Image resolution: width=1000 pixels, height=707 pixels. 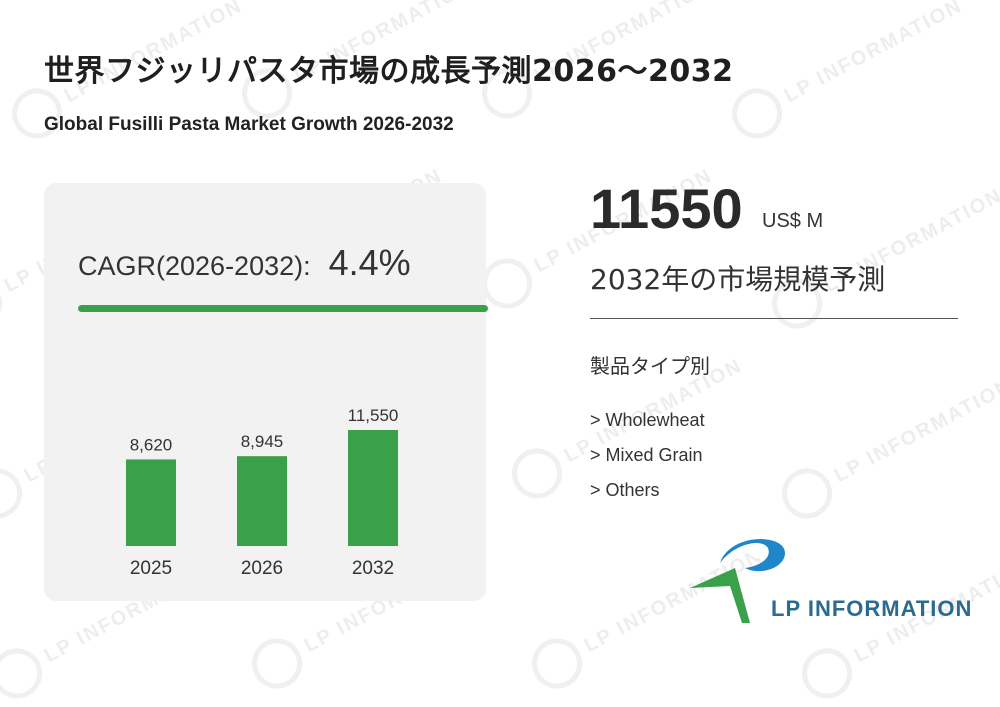 What do you see at coordinates (369, 262) in the screenshot?
I see `cagr-value: 4.4%` at bounding box center [369, 262].